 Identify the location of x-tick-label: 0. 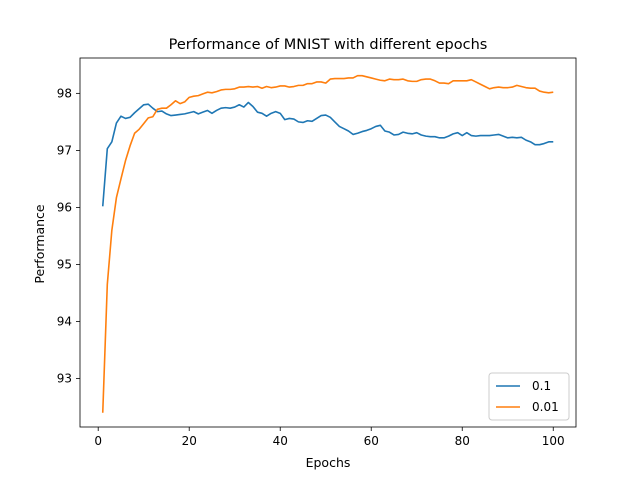
(98, 441).